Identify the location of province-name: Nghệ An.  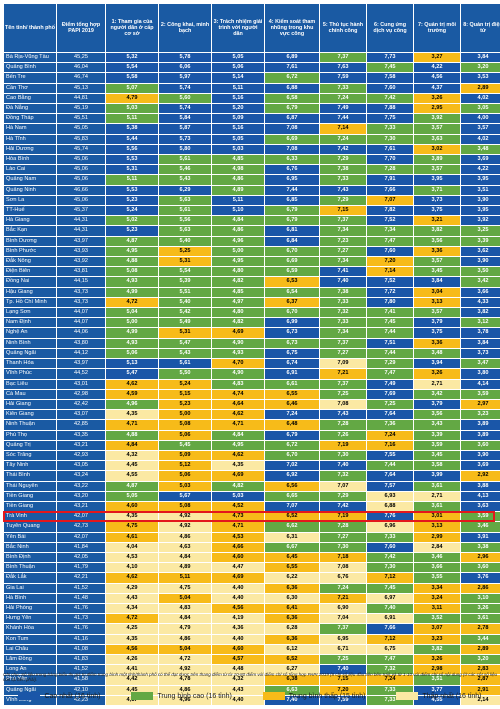
(30, 333).